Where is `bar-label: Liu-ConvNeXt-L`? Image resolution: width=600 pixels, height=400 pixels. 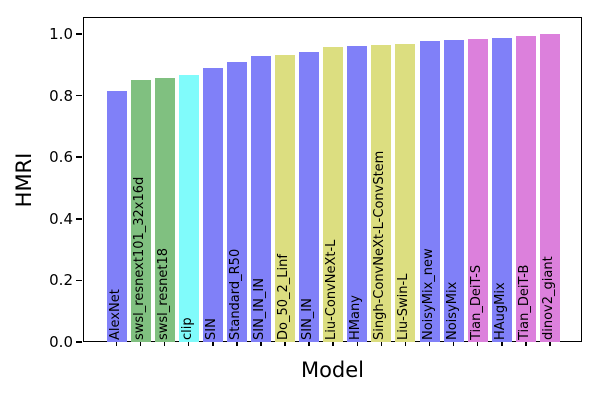
bar-label: Liu-ConvNeXt-L is located at coordinates (332, 289).